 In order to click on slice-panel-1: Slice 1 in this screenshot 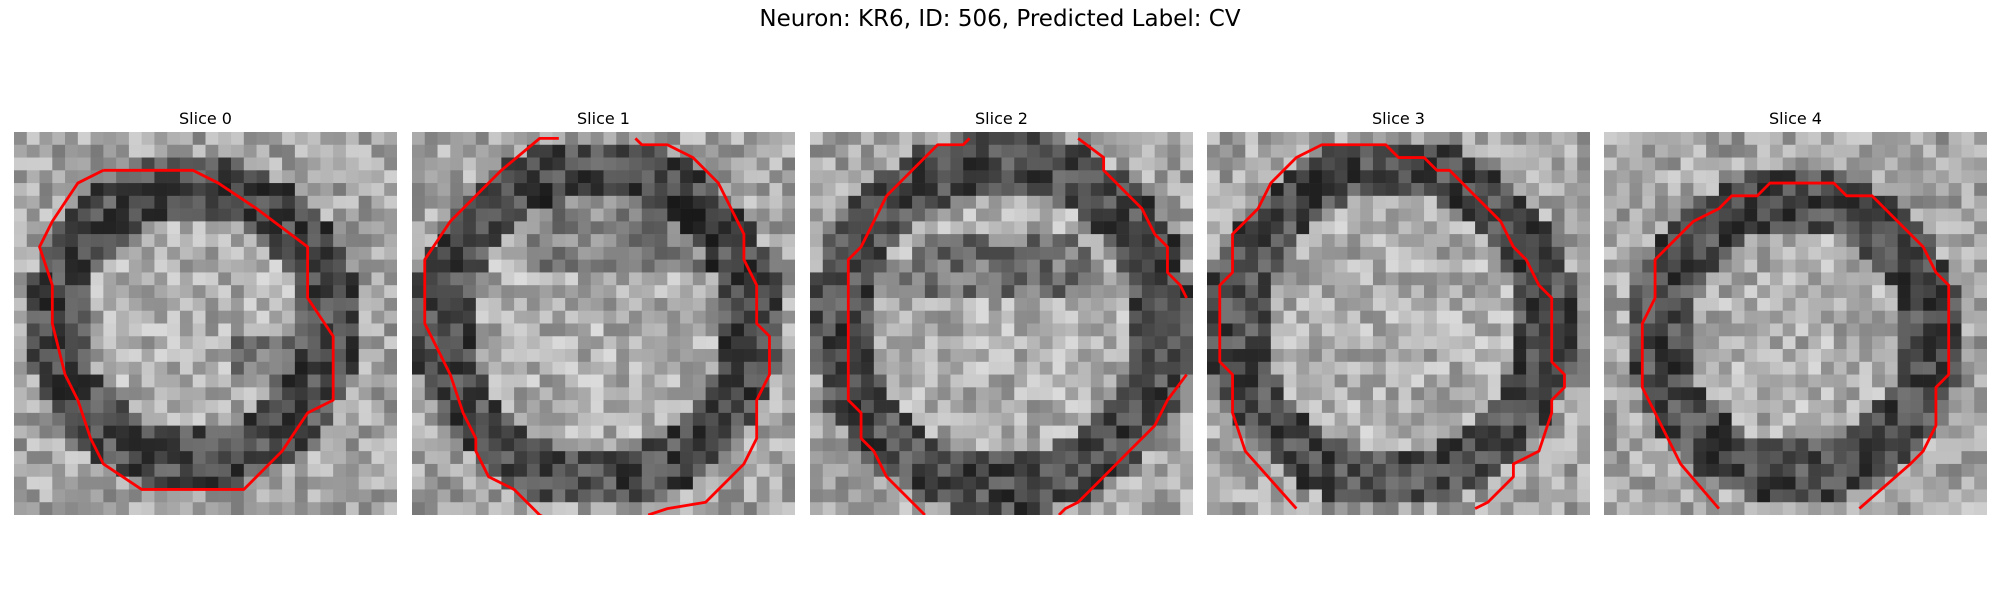, I will do `click(603, 311)`.